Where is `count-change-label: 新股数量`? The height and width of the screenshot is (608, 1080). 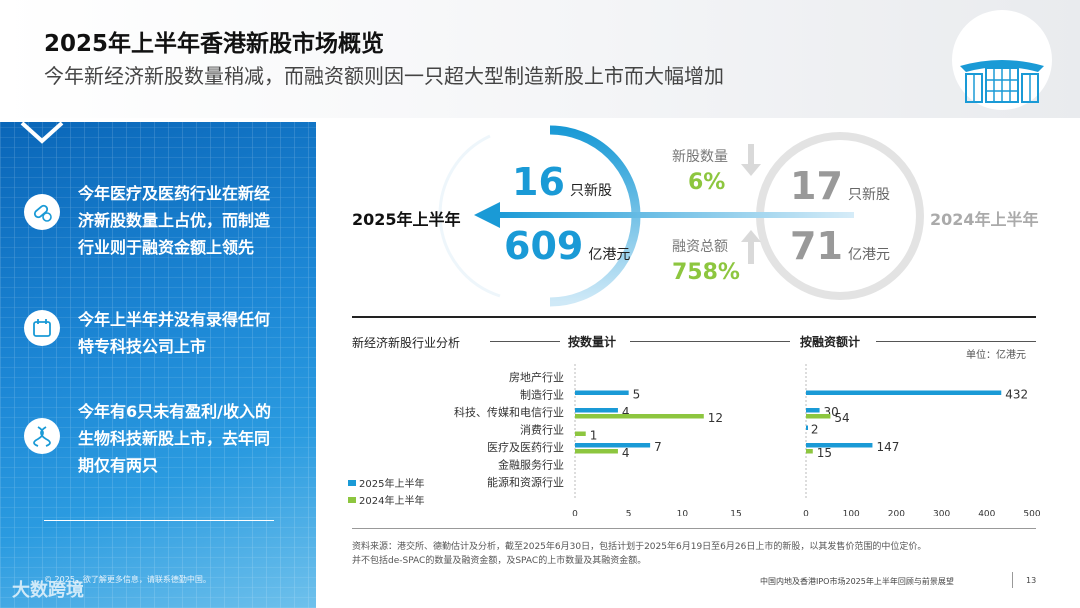 count-change-label: 新股数量 is located at coordinates (700, 157).